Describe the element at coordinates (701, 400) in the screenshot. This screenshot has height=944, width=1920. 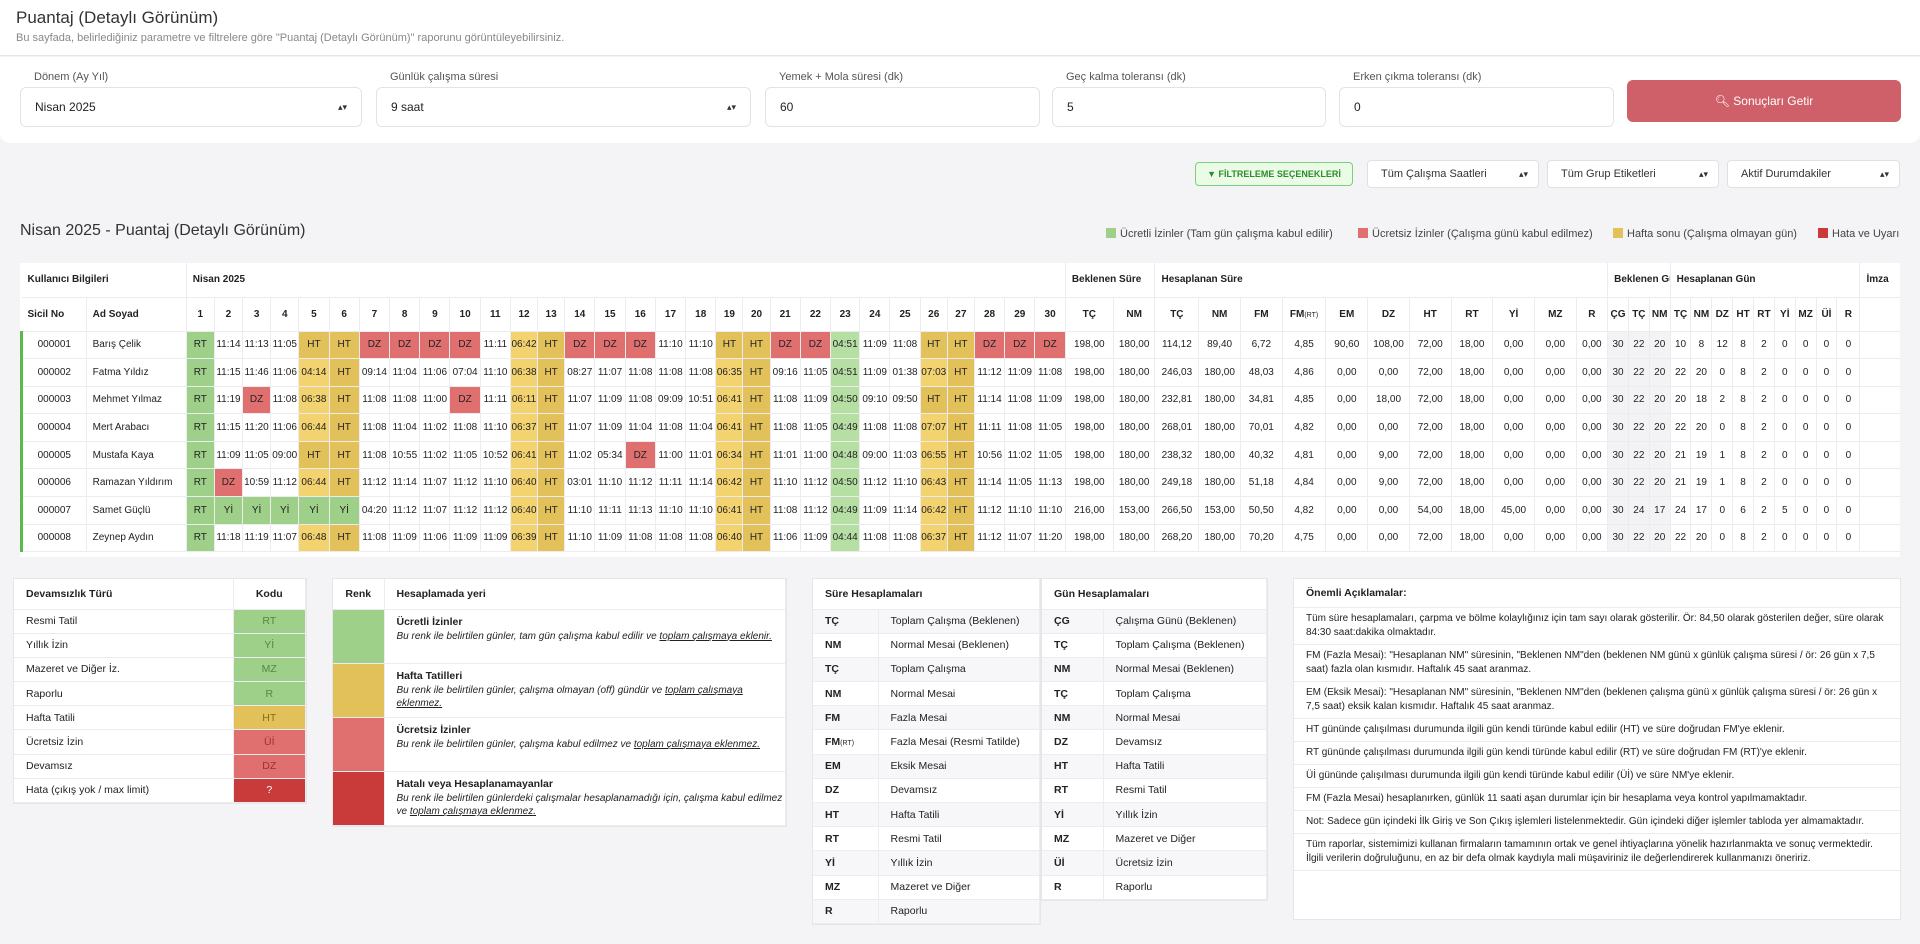
I see `day-cell: 10:51` at that location.